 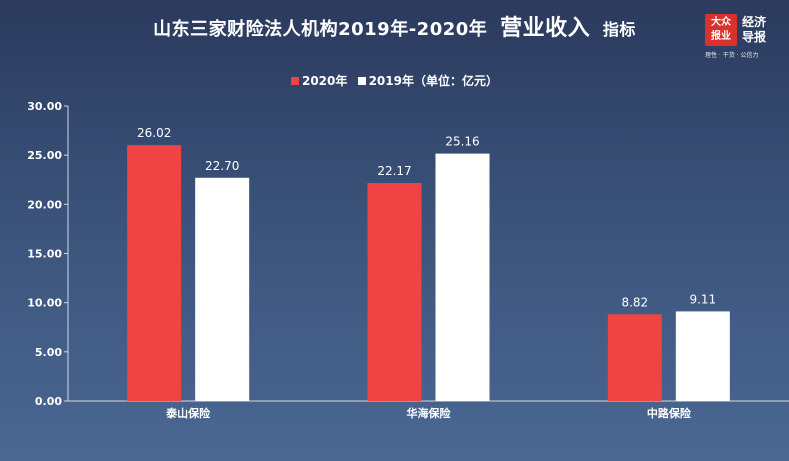 I want to click on y-tick-label: 0.00, so click(x=48, y=401).